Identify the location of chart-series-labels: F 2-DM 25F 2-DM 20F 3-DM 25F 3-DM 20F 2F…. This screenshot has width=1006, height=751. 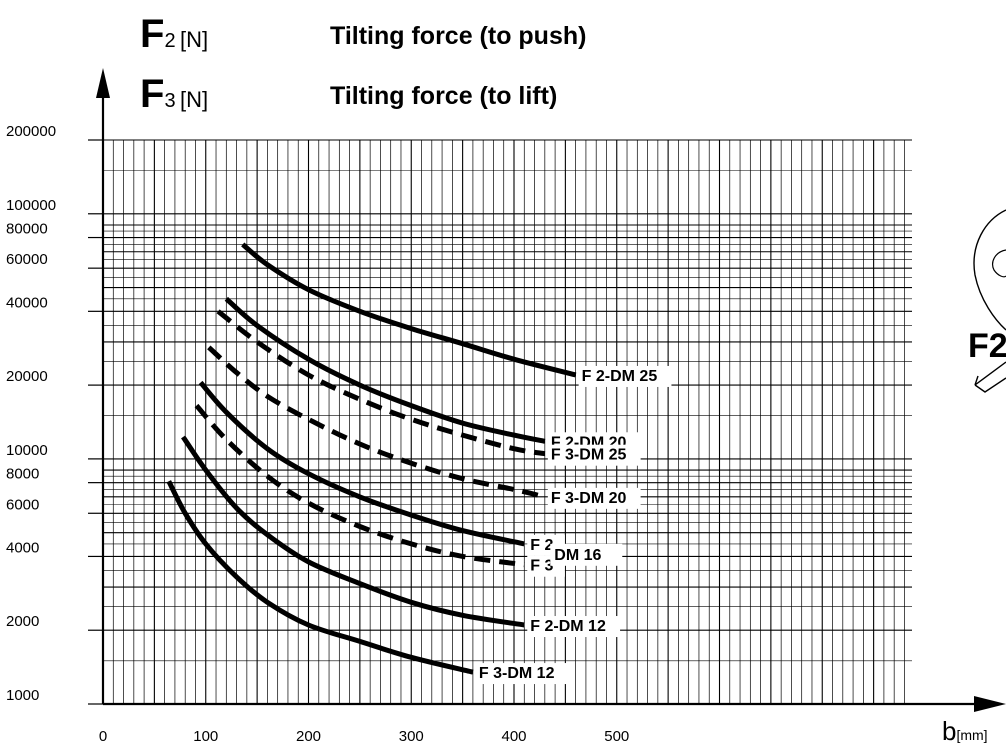
(573, 525).